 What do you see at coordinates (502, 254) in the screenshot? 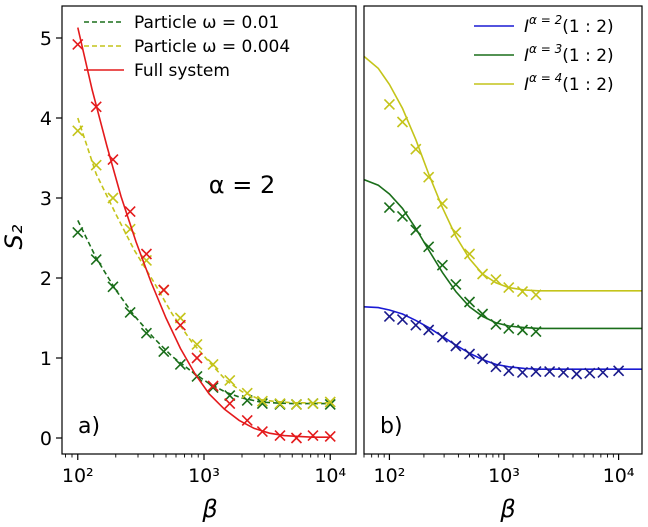
I see `panel-b-series-1-line` at bounding box center [502, 254].